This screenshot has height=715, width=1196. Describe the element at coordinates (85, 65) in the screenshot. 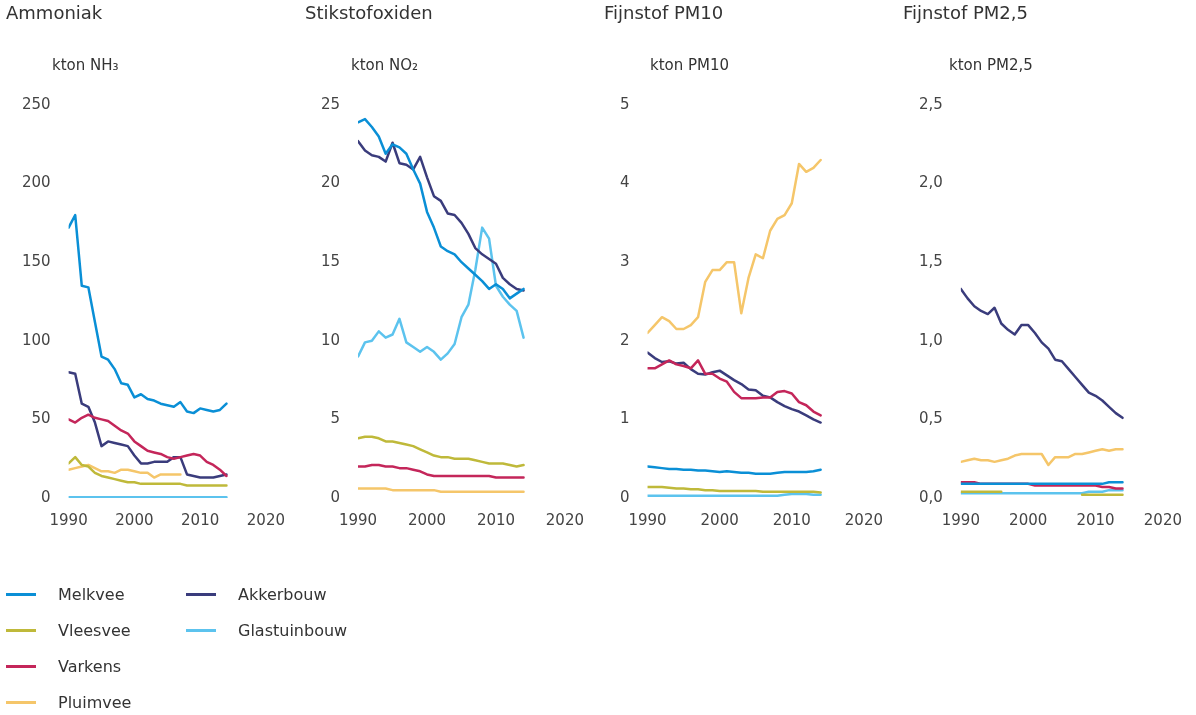

I see `y-axis-title: kton NH₃` at that location.